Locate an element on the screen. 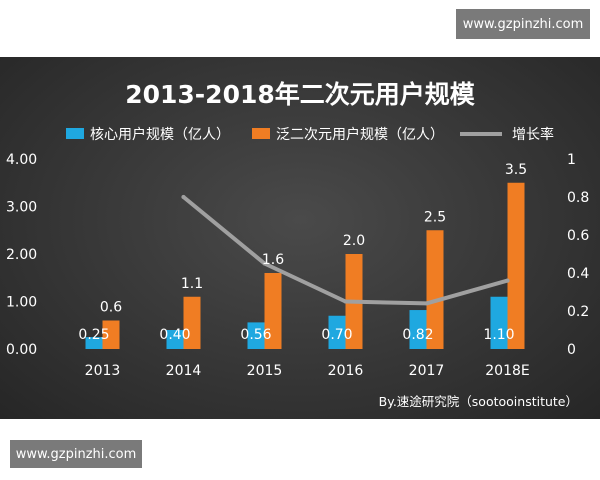  chart-title: 2013-2018年二次元用户规模 is located at coordinates (300, 94).